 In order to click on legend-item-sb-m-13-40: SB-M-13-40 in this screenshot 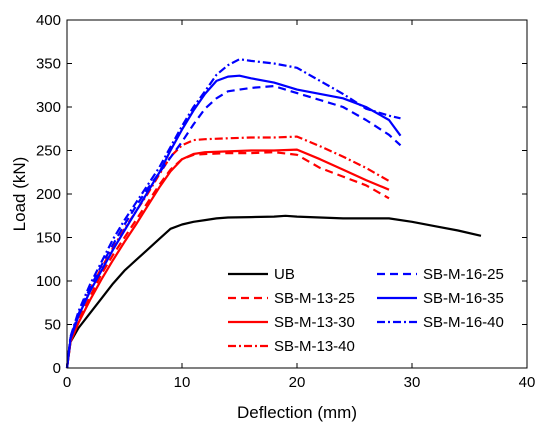, I will do `click(291, 346)`.